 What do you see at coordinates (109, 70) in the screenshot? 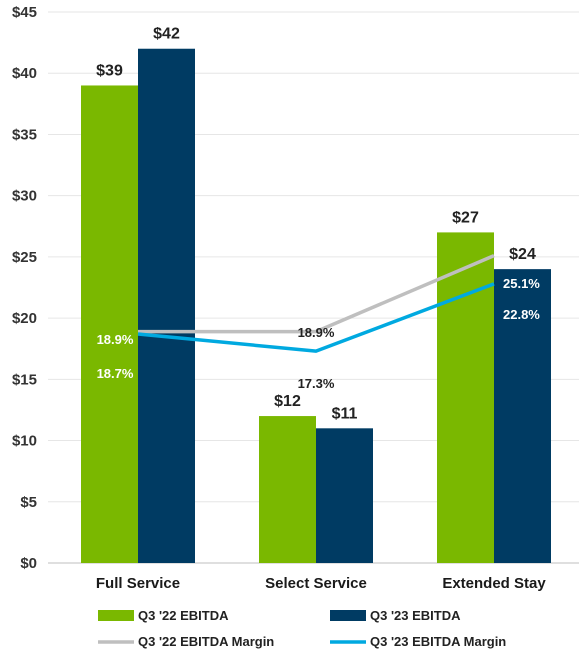
I see `bar-value-label: $39` at bounding box center [109, 70].